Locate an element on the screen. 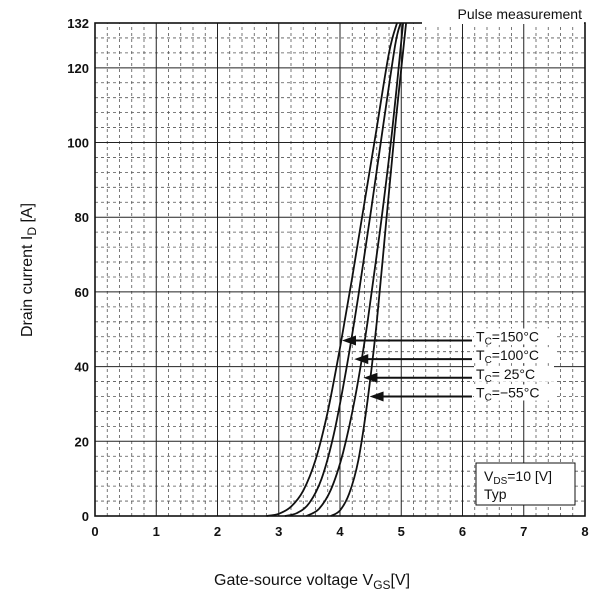  conditions-typ: Typ is located at coordinates (495, 494).